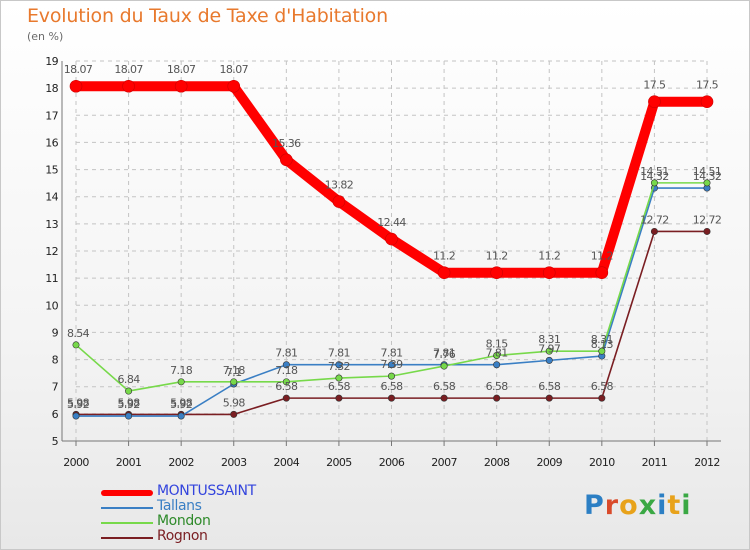 The image size is (750, 550). What do you see at coordinates (51, 61) in the screenshot?
I see `y-tick-label: 19` at bounding box center [51, 61].